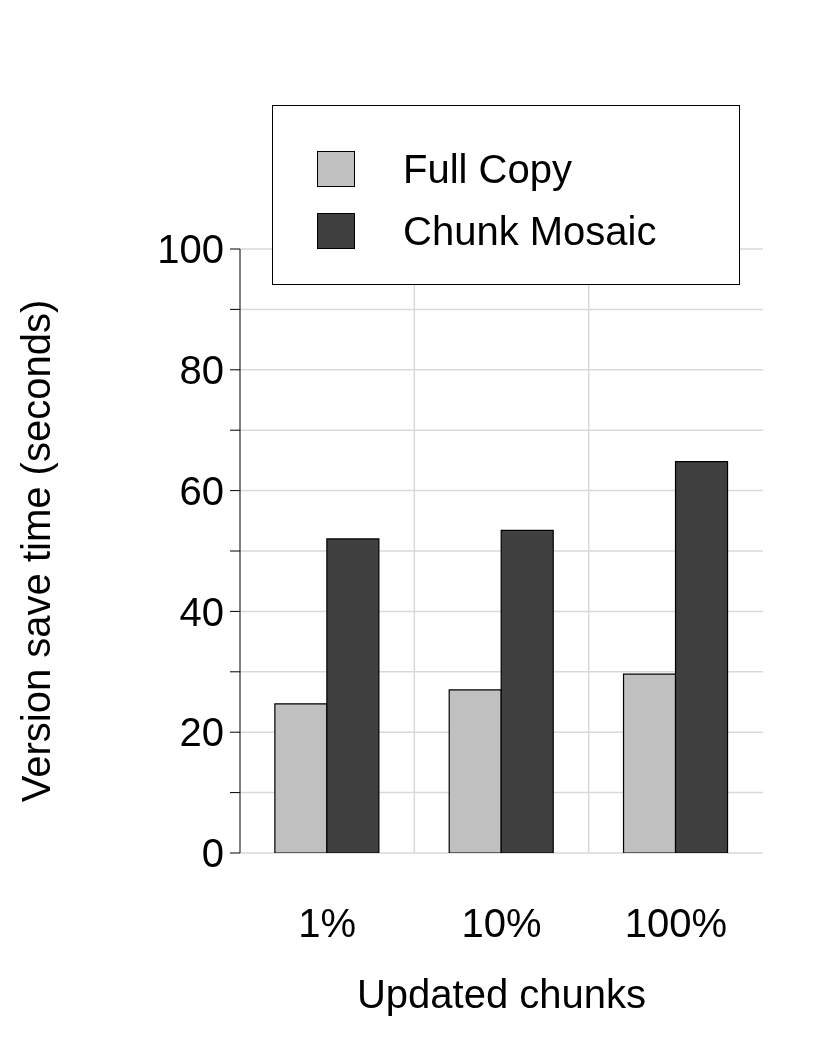 Image resolution: width=830 pixels, height=1040 pixels. Describe the element at coordinates (201, 490) in the screenshot. I see `y-tick-label: 60` at that location.